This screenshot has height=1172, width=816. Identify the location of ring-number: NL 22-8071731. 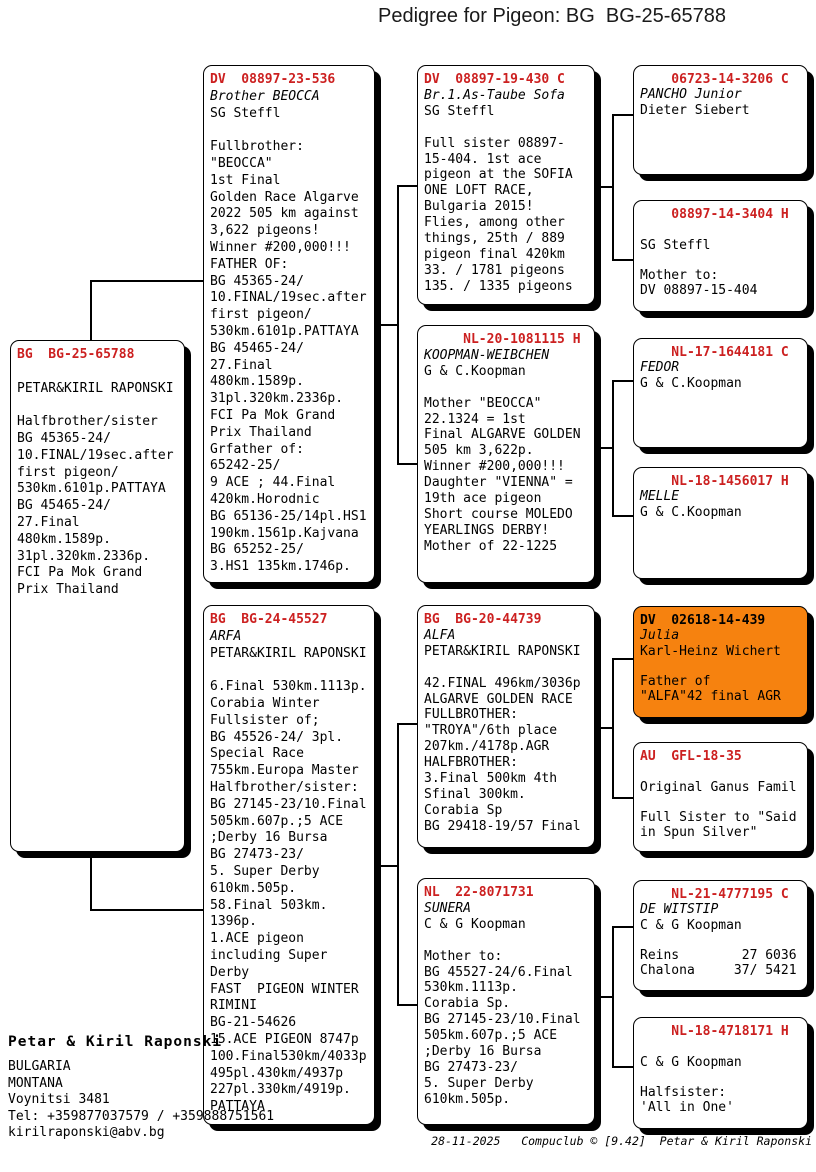
(479, 892).